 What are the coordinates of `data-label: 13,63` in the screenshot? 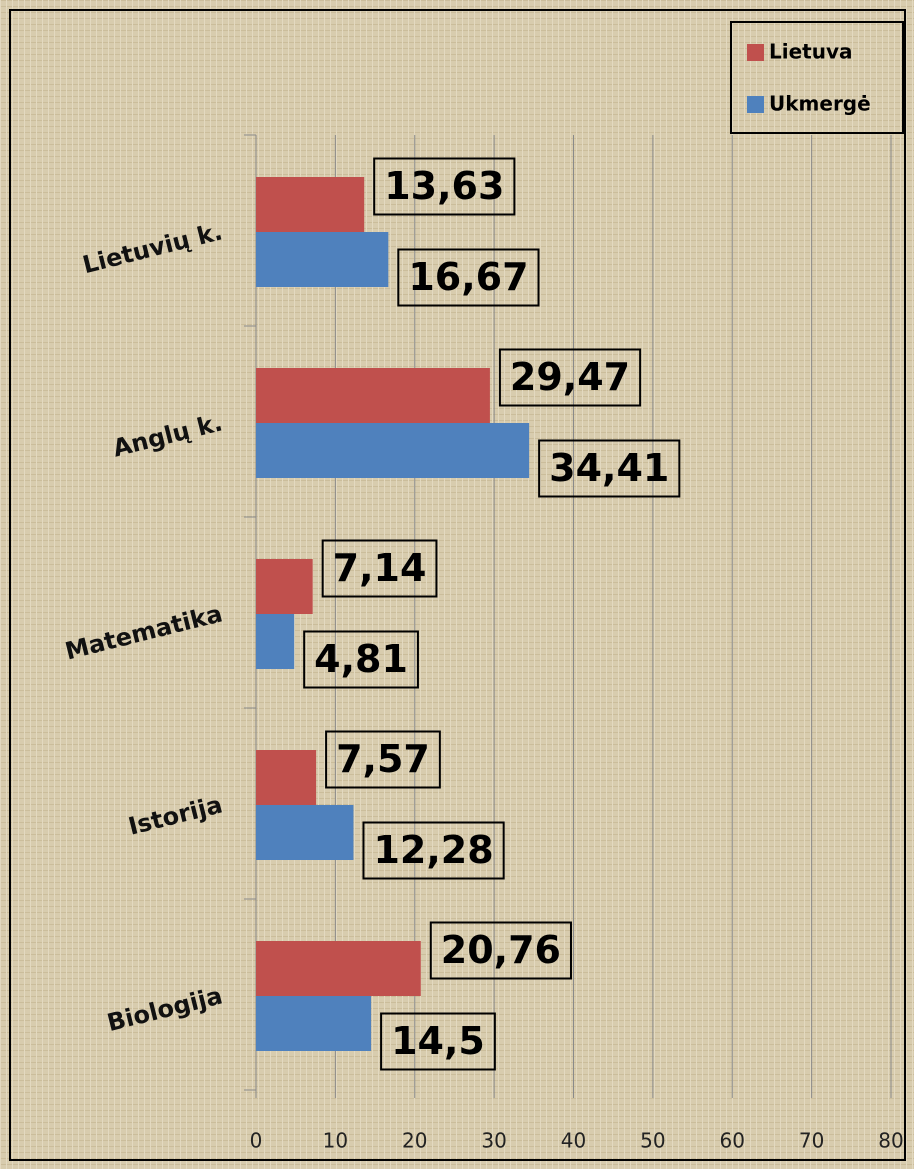 It's located at (444, 186).